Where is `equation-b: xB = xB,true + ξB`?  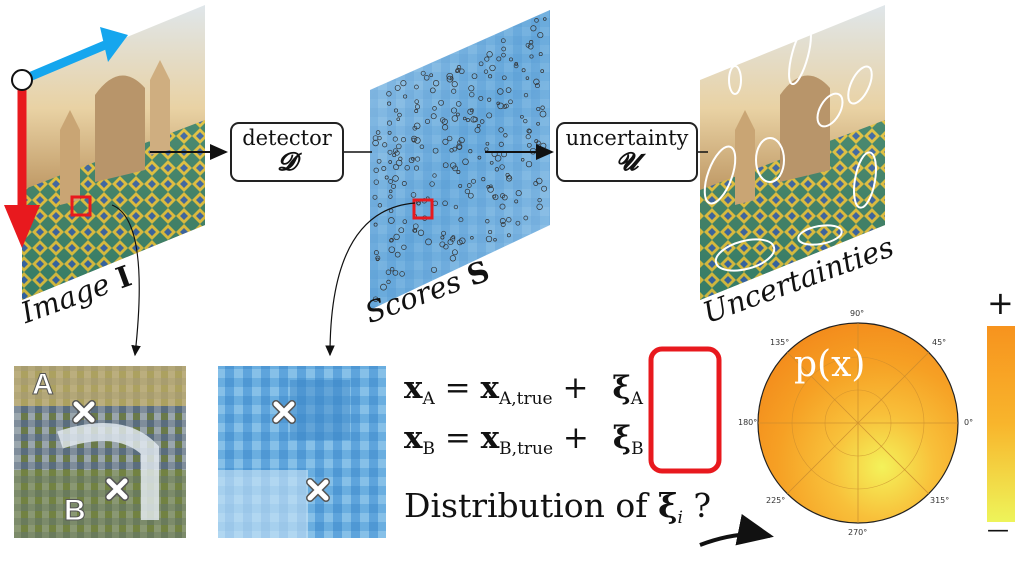
equation-b: xB = xB,true + ξB is located at coordinates (524, 439).